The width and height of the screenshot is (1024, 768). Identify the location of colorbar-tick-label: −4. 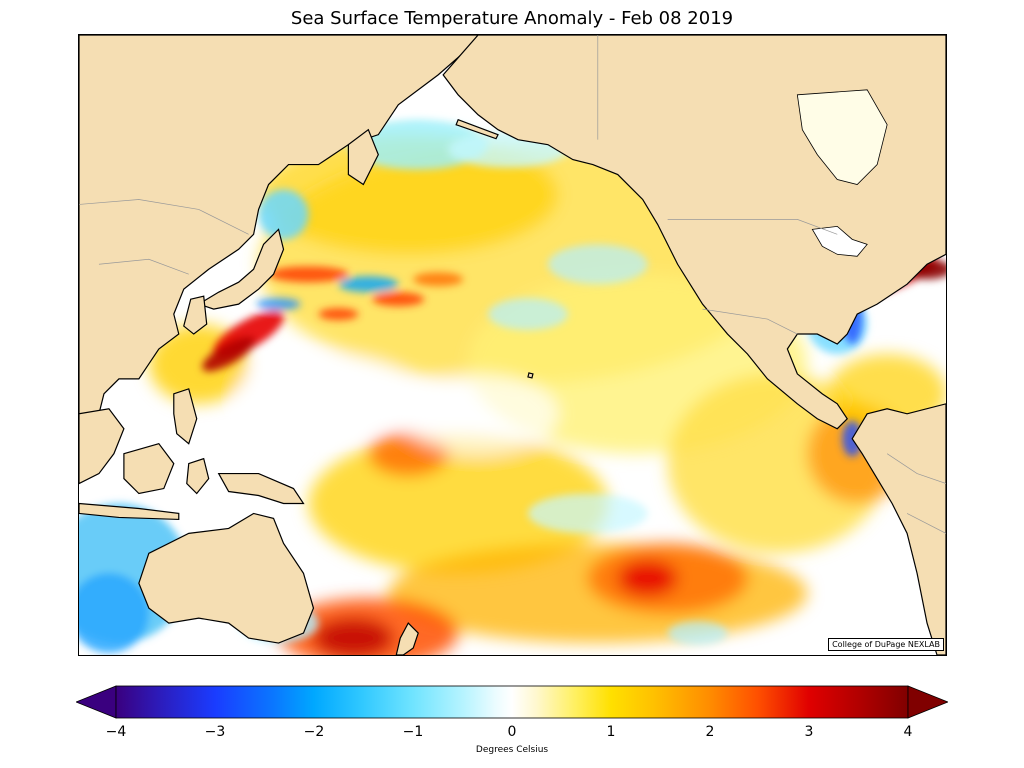
(116, 732).